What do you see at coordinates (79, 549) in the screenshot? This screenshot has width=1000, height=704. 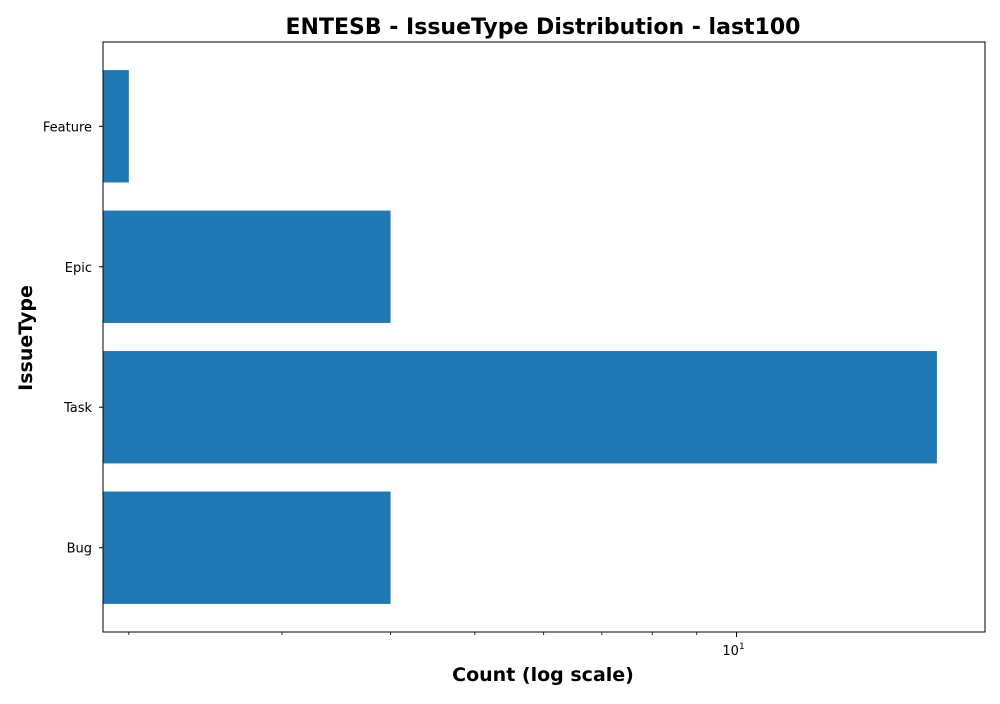 I see `y-tick-label-bug: Bug` at bounding box center [79, 549].